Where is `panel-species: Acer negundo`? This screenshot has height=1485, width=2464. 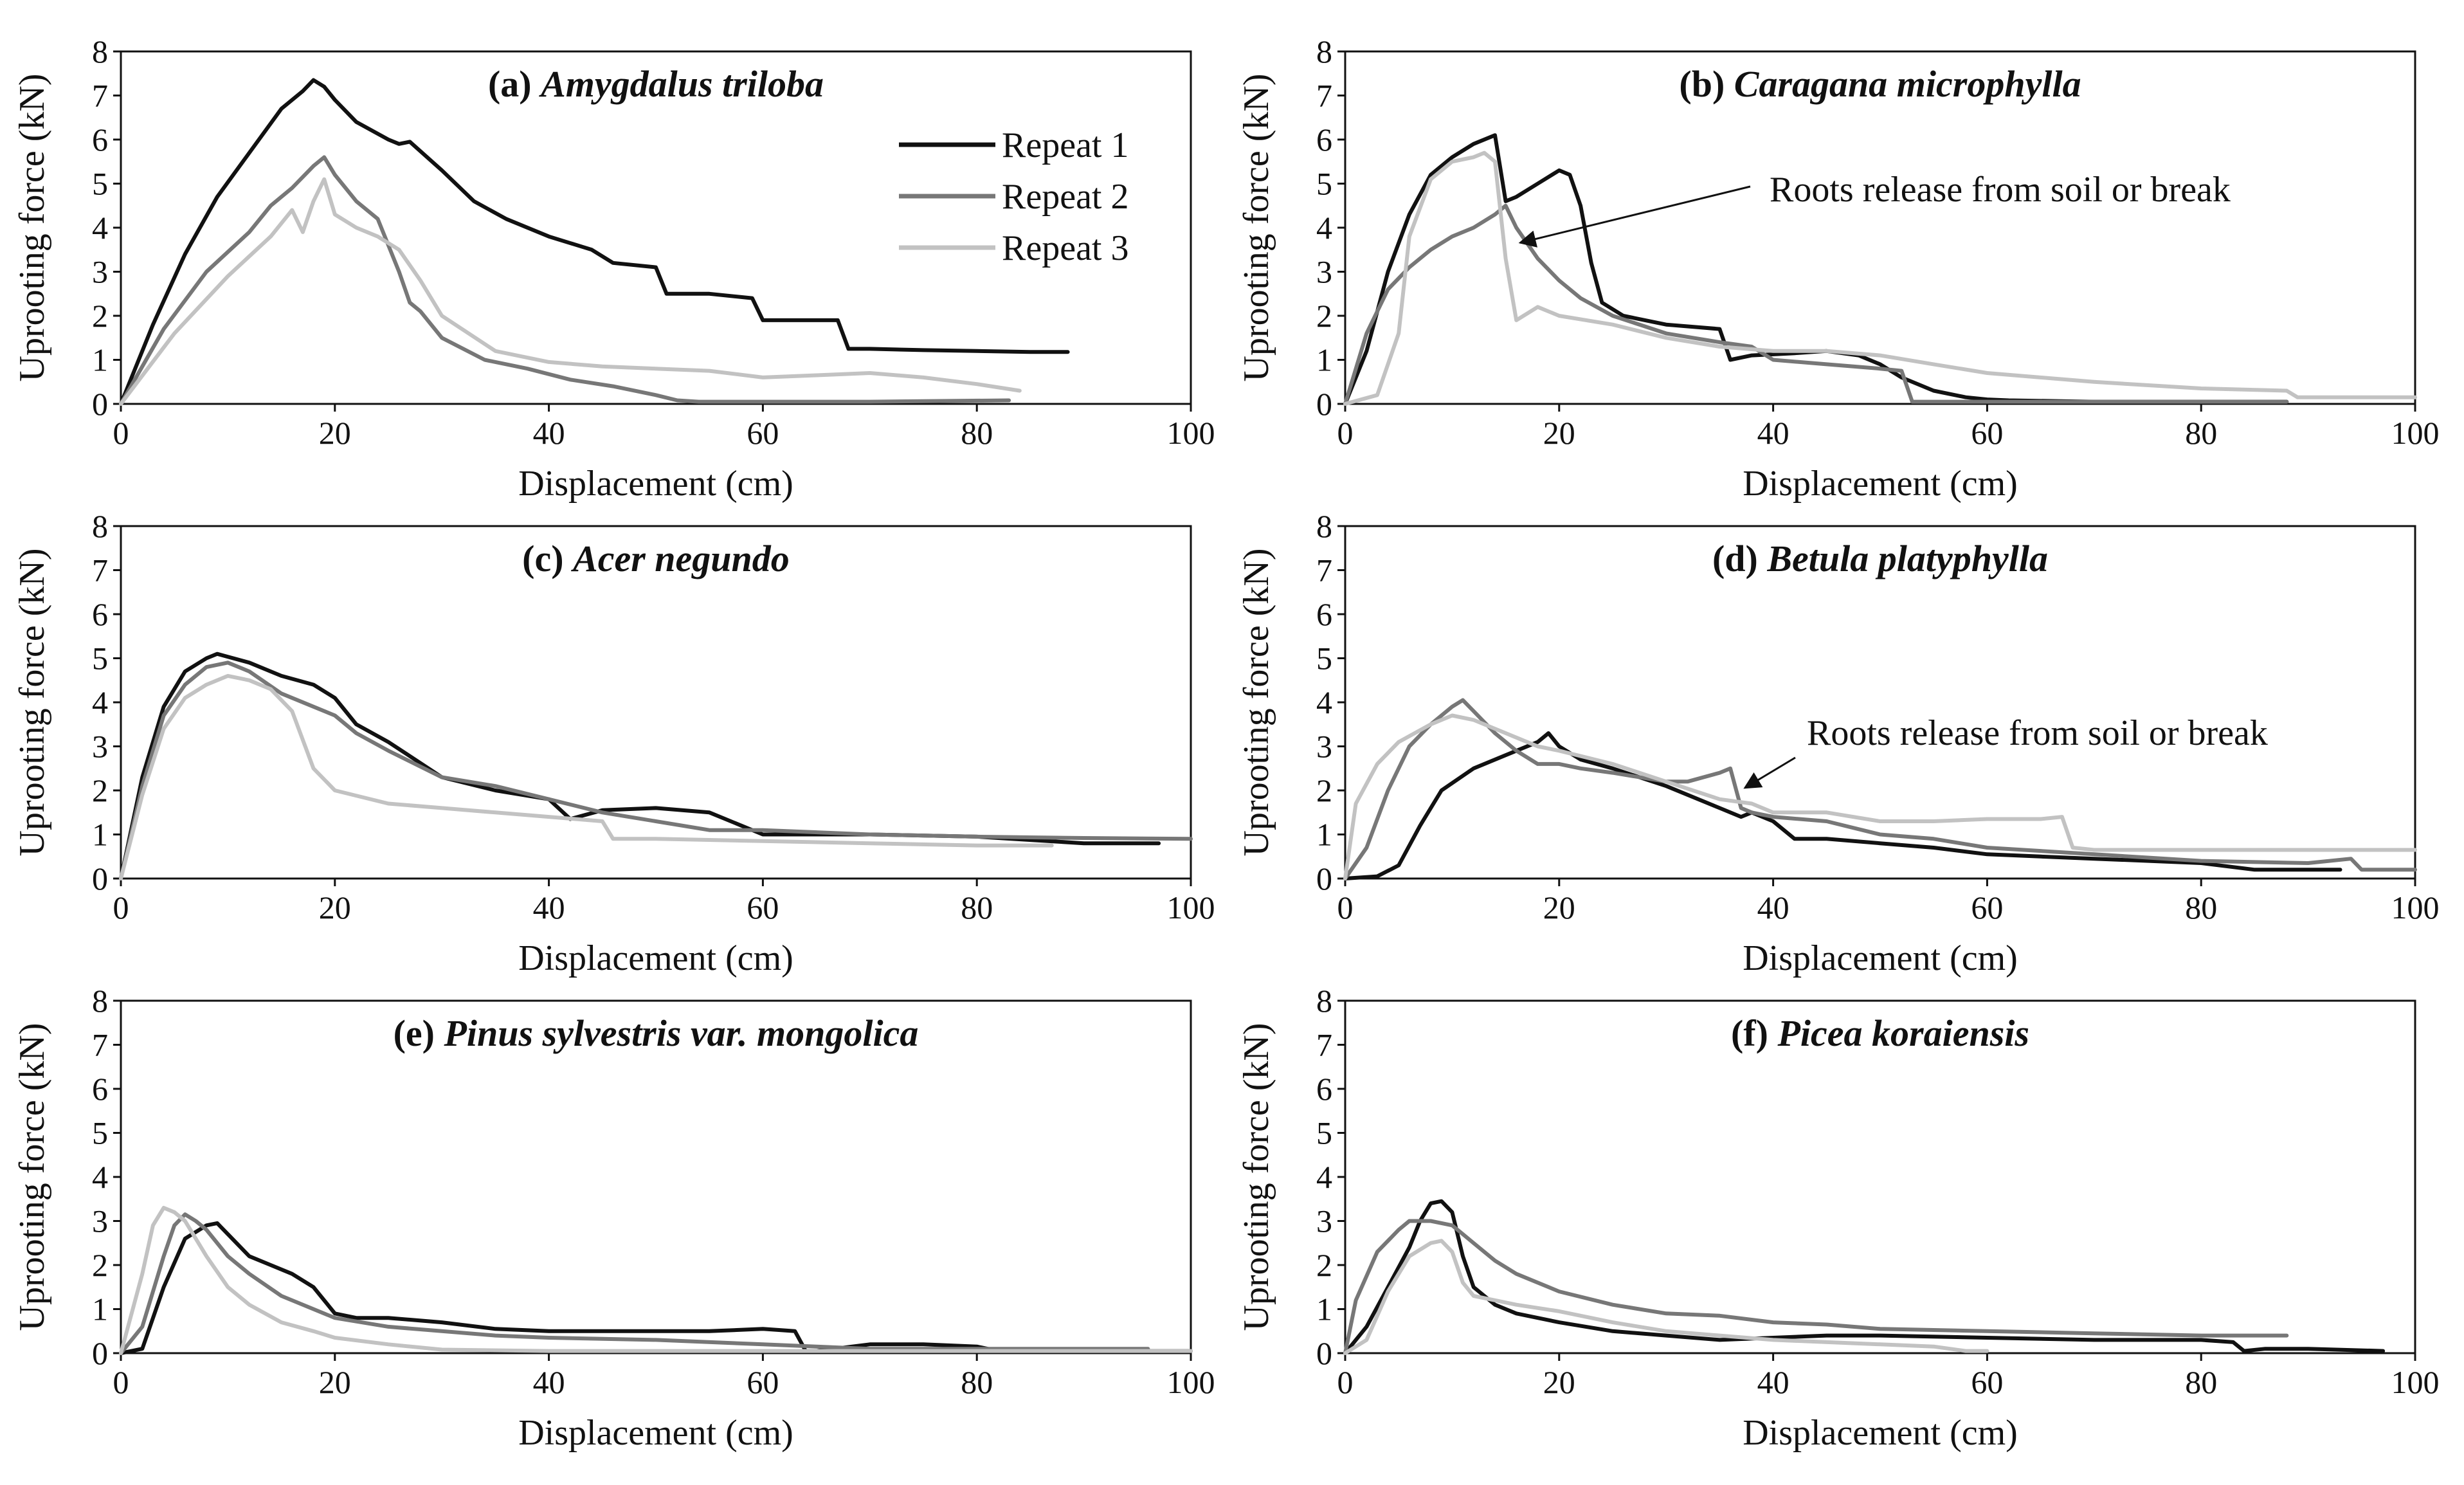 panel-species: Acer negundo is located at coordinates (680, 559).